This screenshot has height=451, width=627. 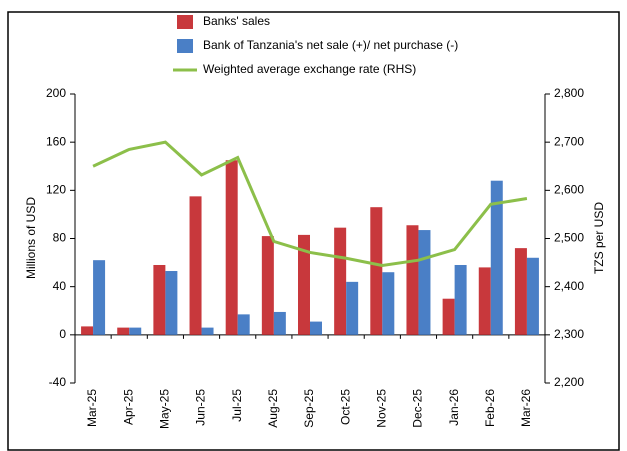 I want to click on x-tick-label: Dec-25, so click(x=418, y=408).